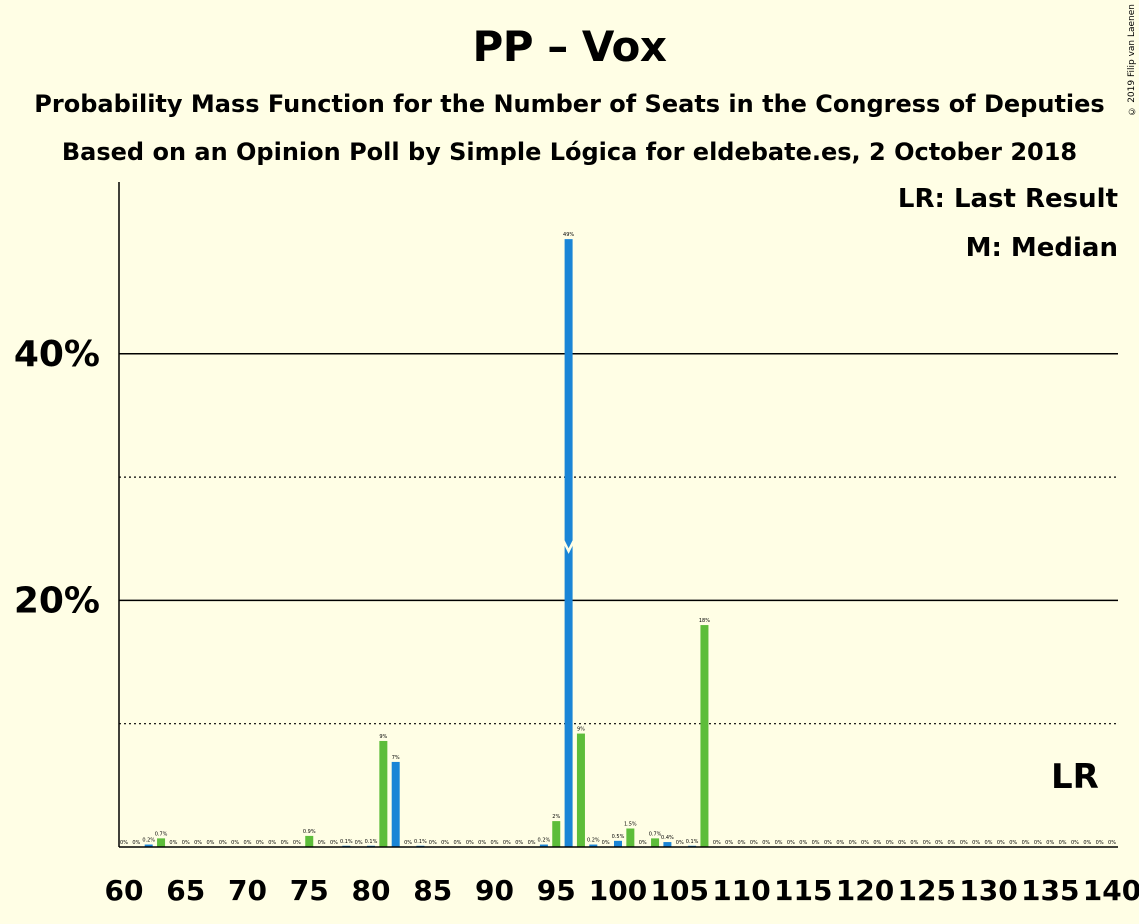 The image size is (1139, 924). What do you see at coordinates (630, 825) in the screenshot?
I see `bar-label-101: 1.5%` at bounding box center [630, 825].